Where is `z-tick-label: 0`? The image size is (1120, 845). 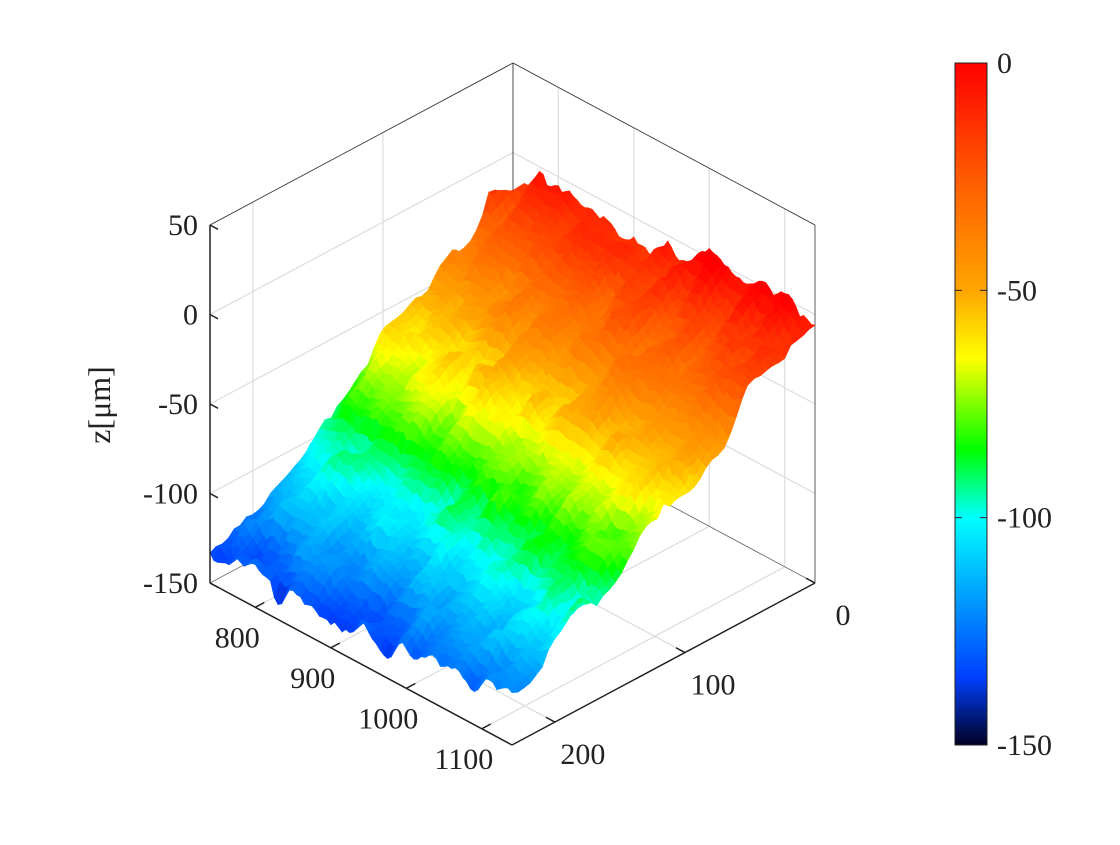 z-tick-label: 0 is located at coordinates (190, 315).